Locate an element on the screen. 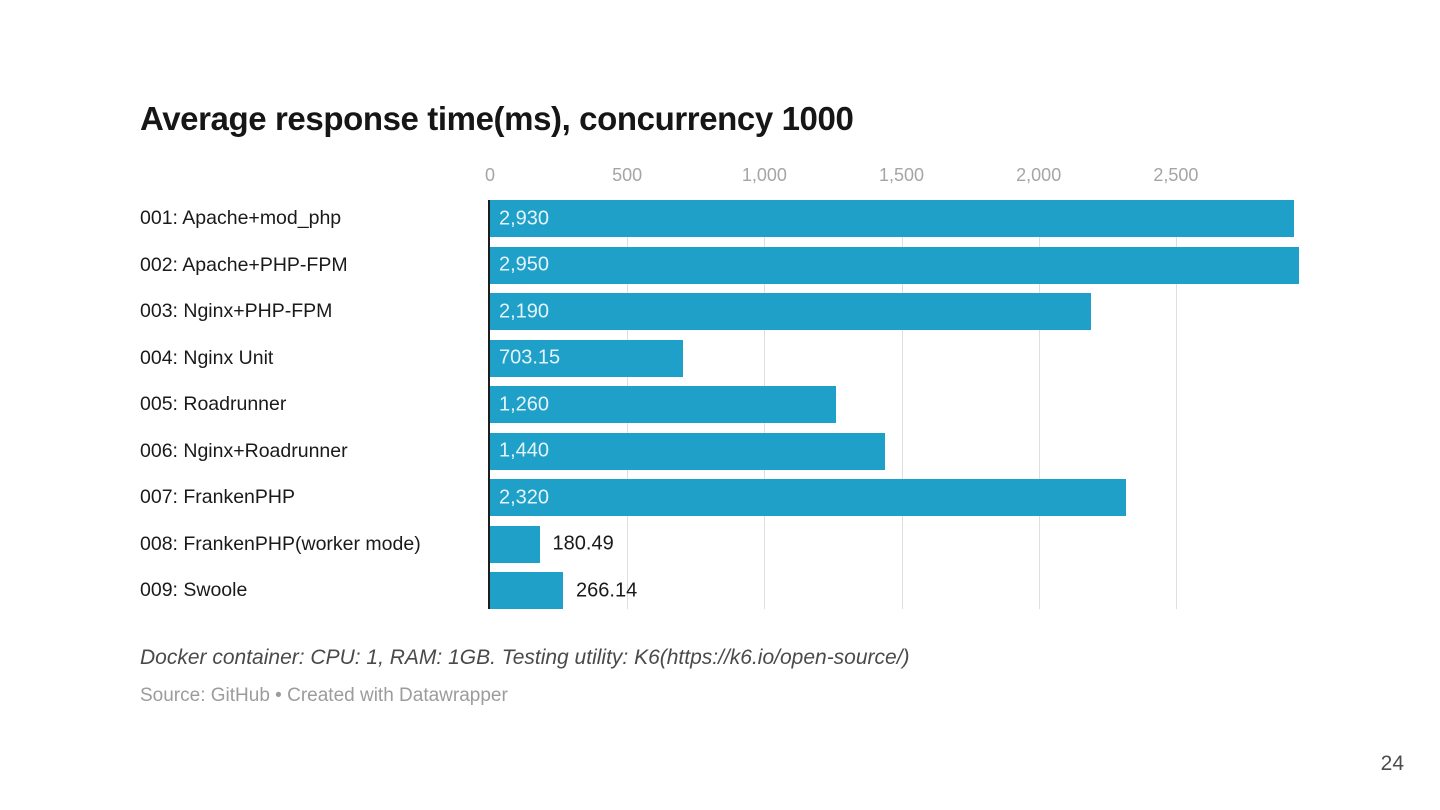 The width and height of the screenshot is (1440, 810). value-label: 1,440 is located at coordinates (524, 450).